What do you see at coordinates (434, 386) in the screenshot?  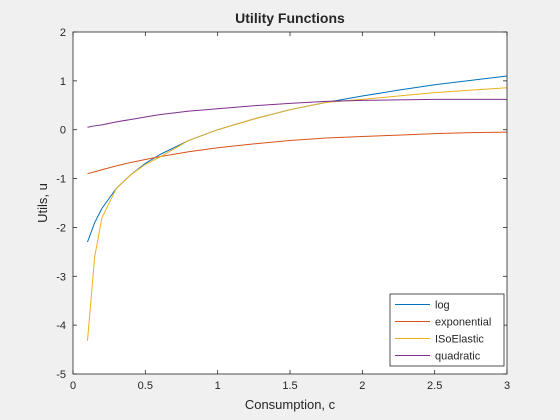 I see `x-tick-label: 2.5` at bounding box center [434, 386].